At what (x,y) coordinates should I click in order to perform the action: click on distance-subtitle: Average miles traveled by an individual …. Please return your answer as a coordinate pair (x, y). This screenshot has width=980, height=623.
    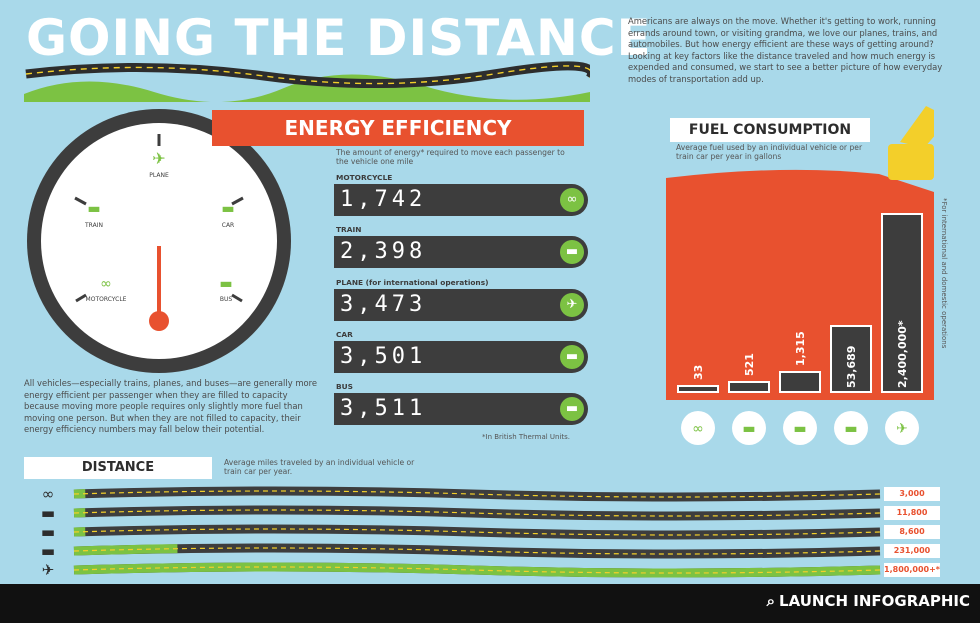
    Looking at the image, I should click on (319, 467).